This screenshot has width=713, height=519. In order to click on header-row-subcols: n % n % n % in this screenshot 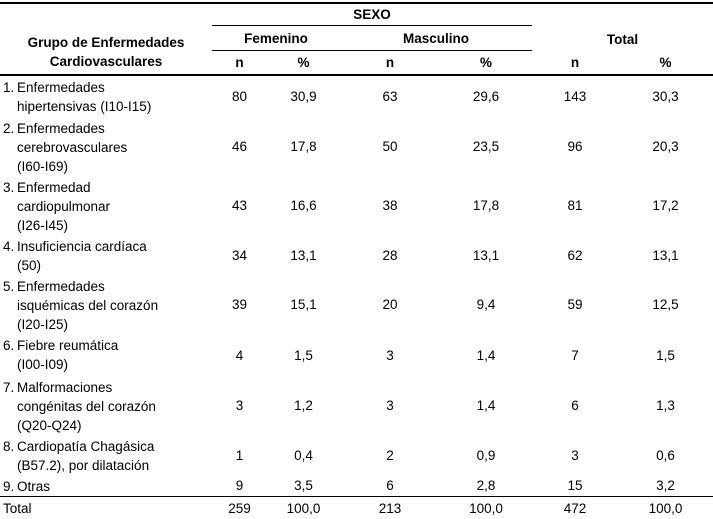, I will do `click(356, 63)`.